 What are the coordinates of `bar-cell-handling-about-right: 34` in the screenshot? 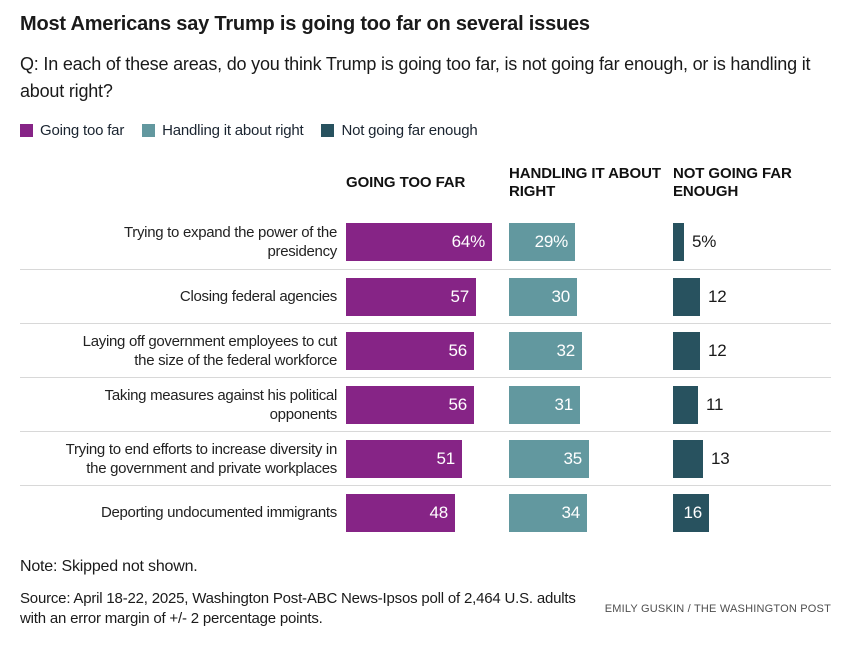 It's located at (591, 512).